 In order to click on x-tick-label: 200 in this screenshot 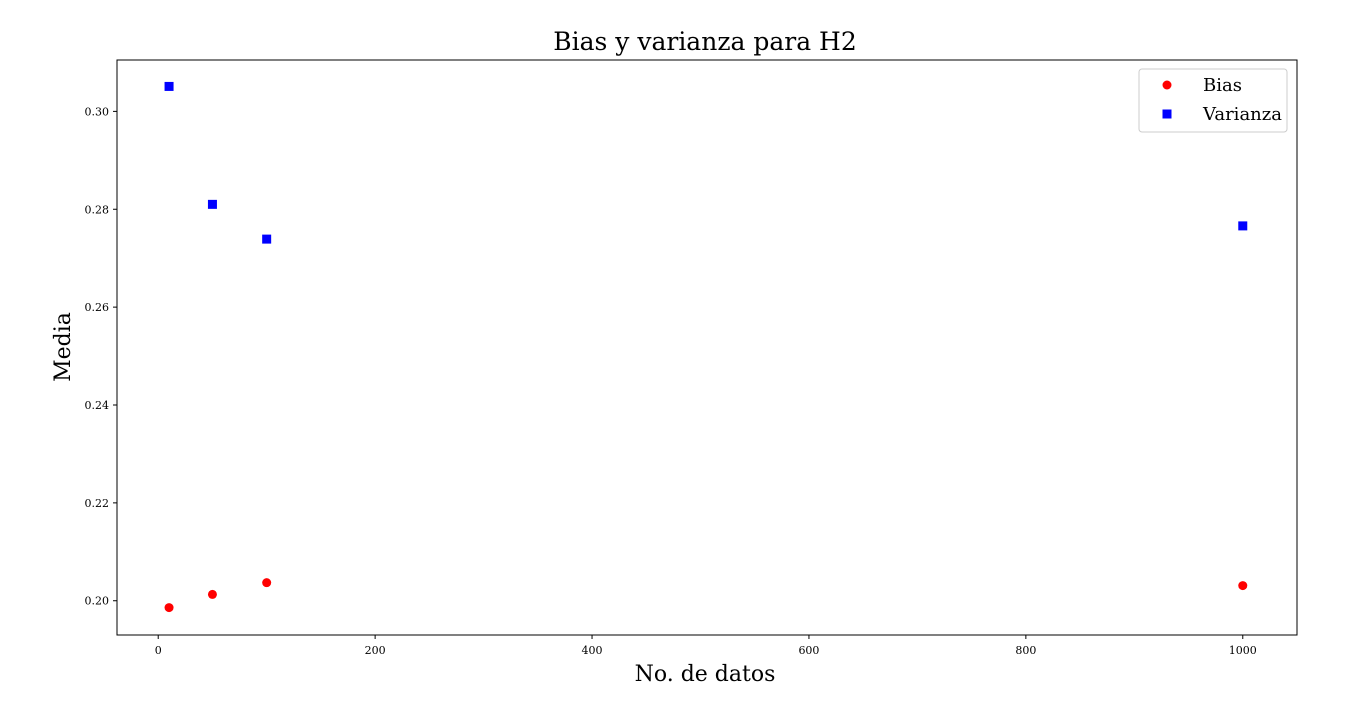, I will do `click(375, 650)`.